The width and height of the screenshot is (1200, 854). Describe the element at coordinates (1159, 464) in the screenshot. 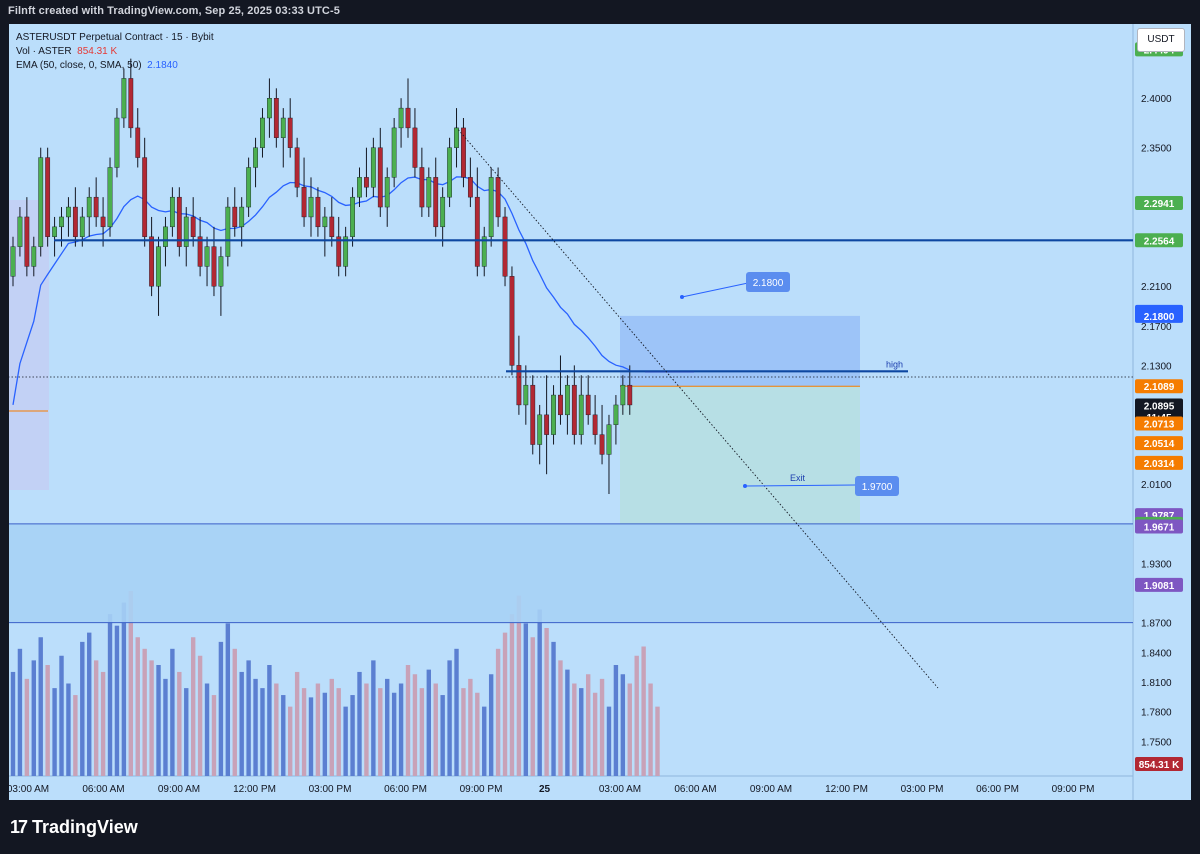

I see `price-badge-text: 2.0314` at that location.